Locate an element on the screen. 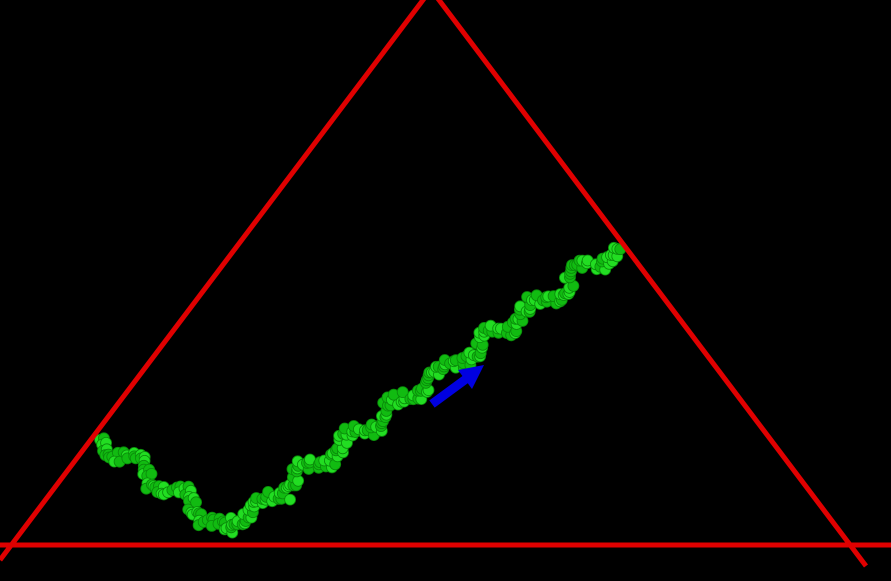 Image resolution: width=891 pixels, height=581 pixels. direction-arrow is located at coordinates (456, 386).